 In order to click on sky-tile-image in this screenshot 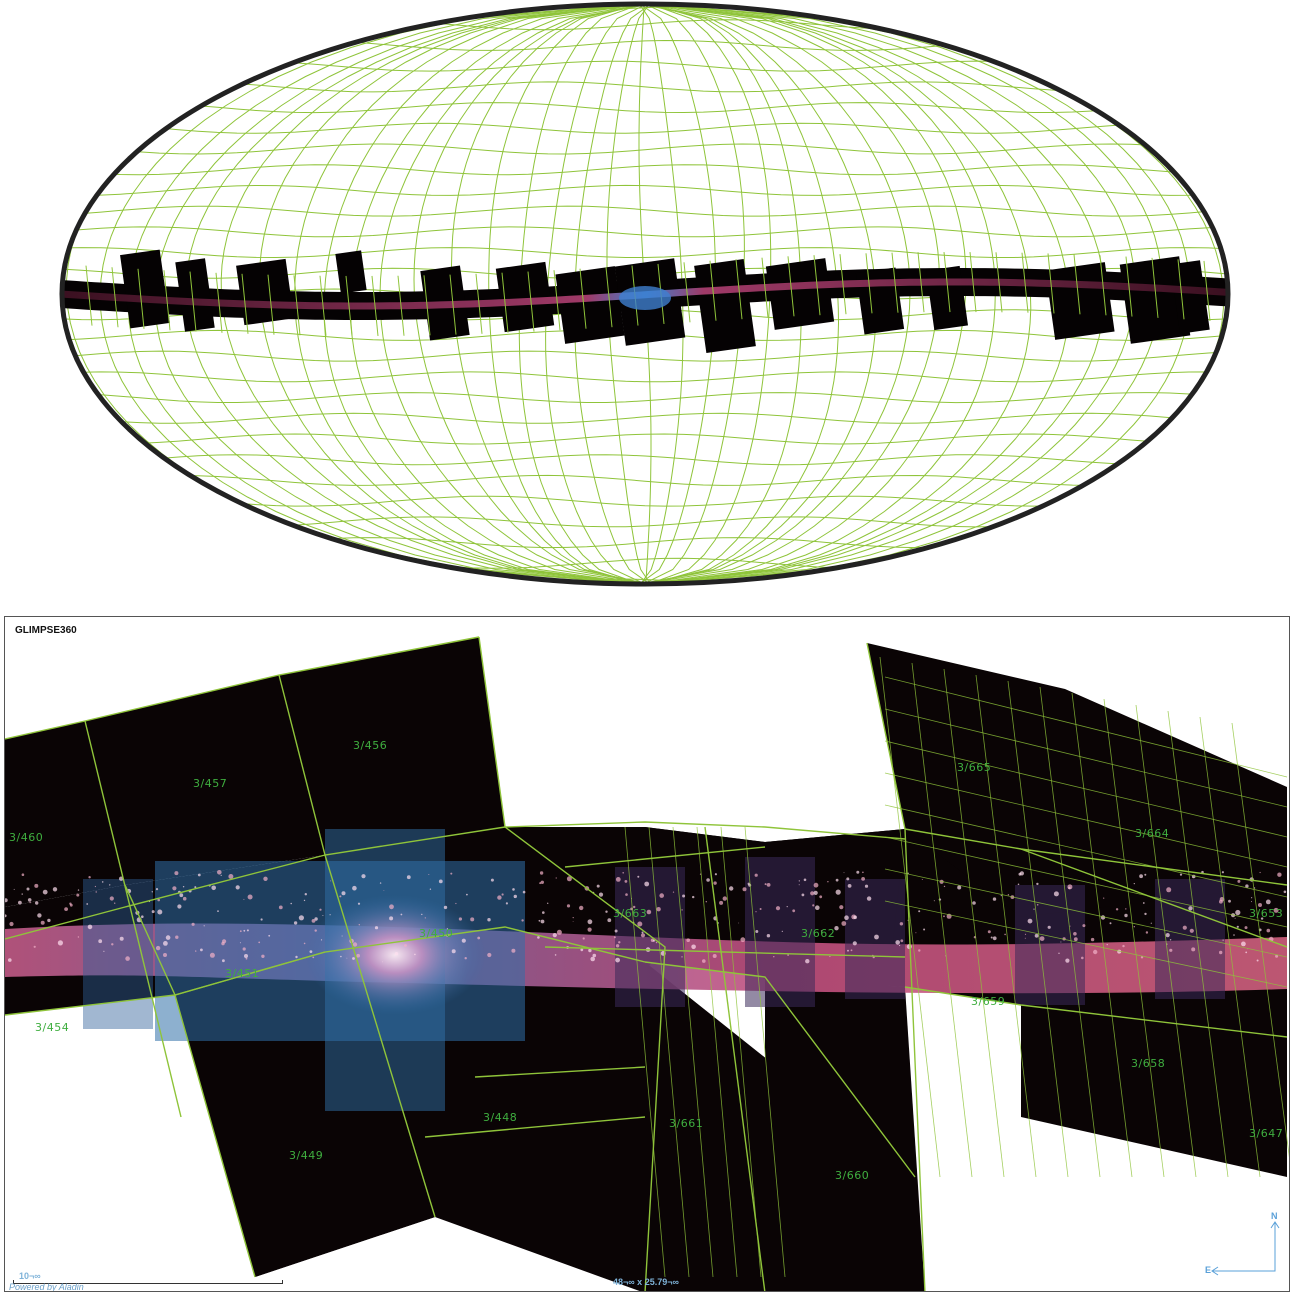, I will do `click(845, 1134)`.